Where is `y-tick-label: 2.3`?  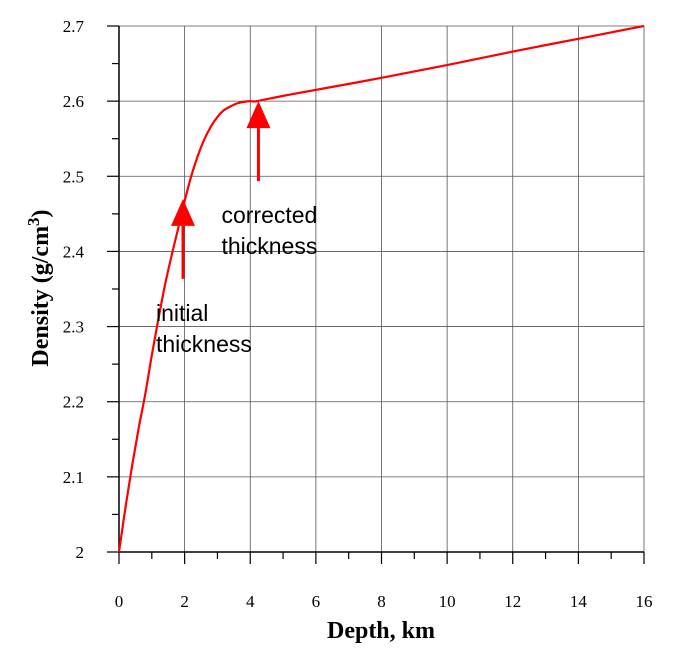
y-tick-label: 2.3 is located at coordinates (73, 327).